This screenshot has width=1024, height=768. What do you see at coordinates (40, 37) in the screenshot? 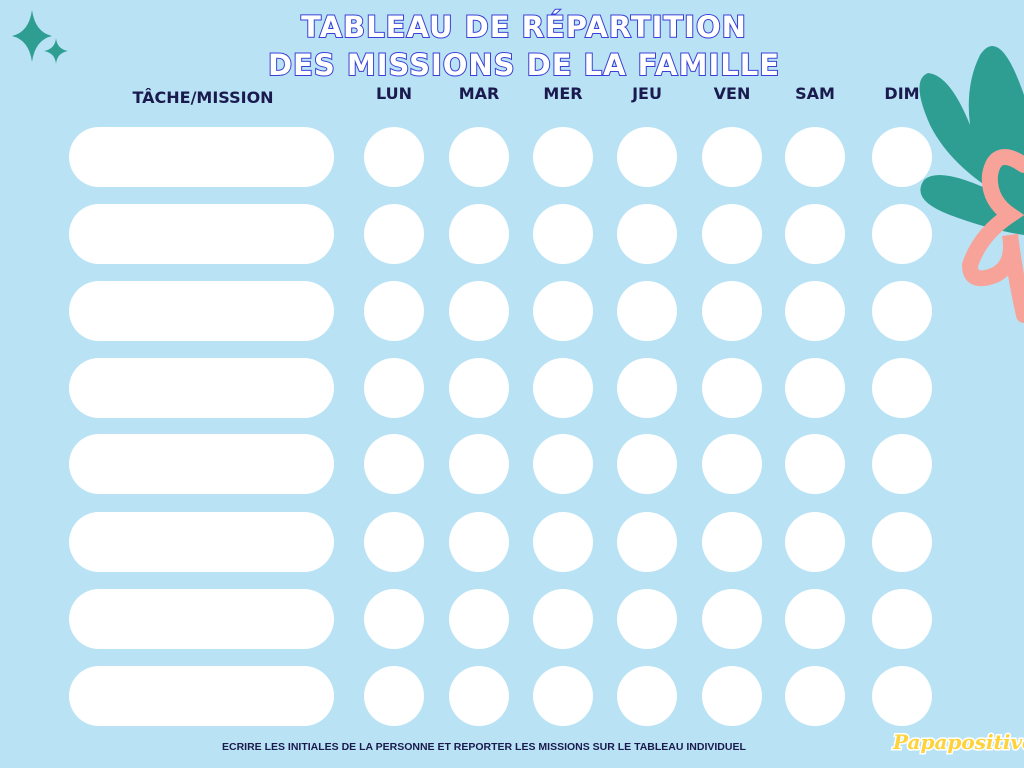
I see `sparkle-icon` at bounding box center [40, 37].